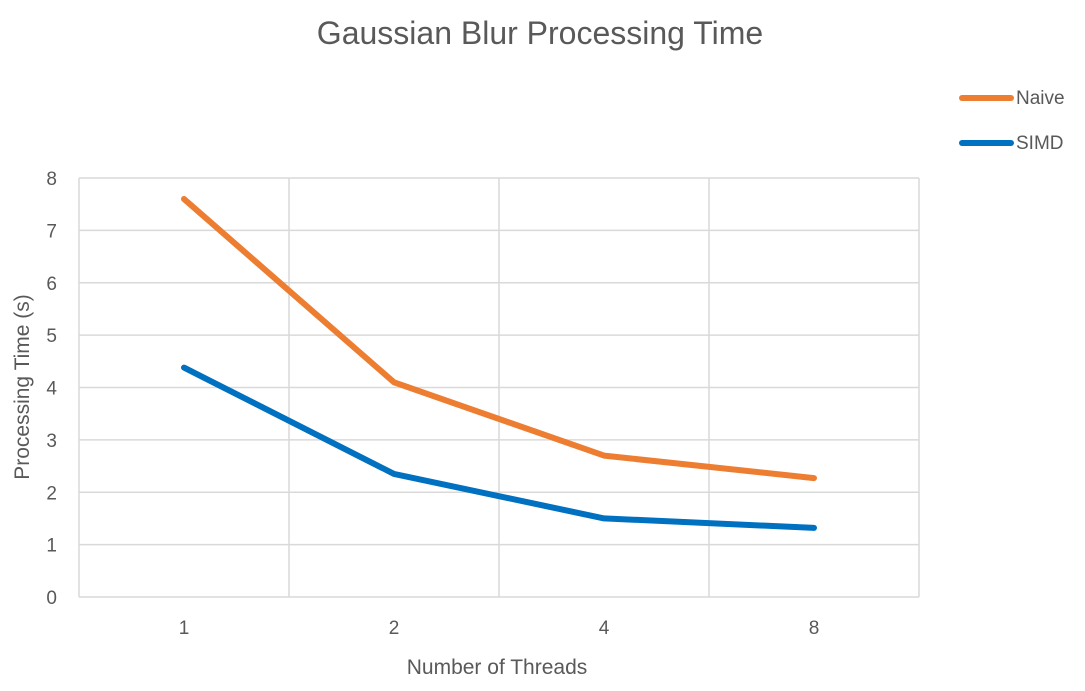  What do you see at coordinates (814, 628) in the screenshot?
I see `x-tick-label: 8` at bounding box center [814, 628].